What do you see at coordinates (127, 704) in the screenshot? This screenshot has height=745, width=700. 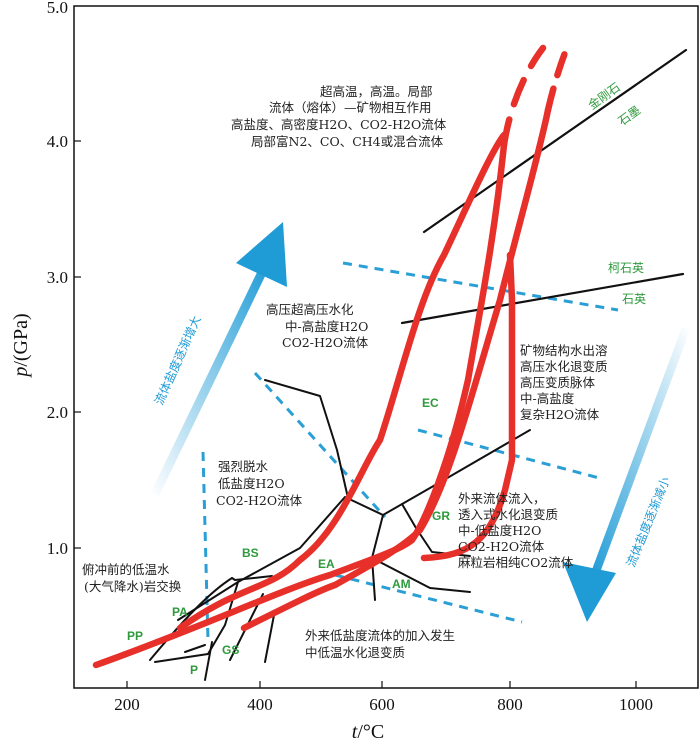 I see `x-tick-200: 200` at bounding box center [127, 704].